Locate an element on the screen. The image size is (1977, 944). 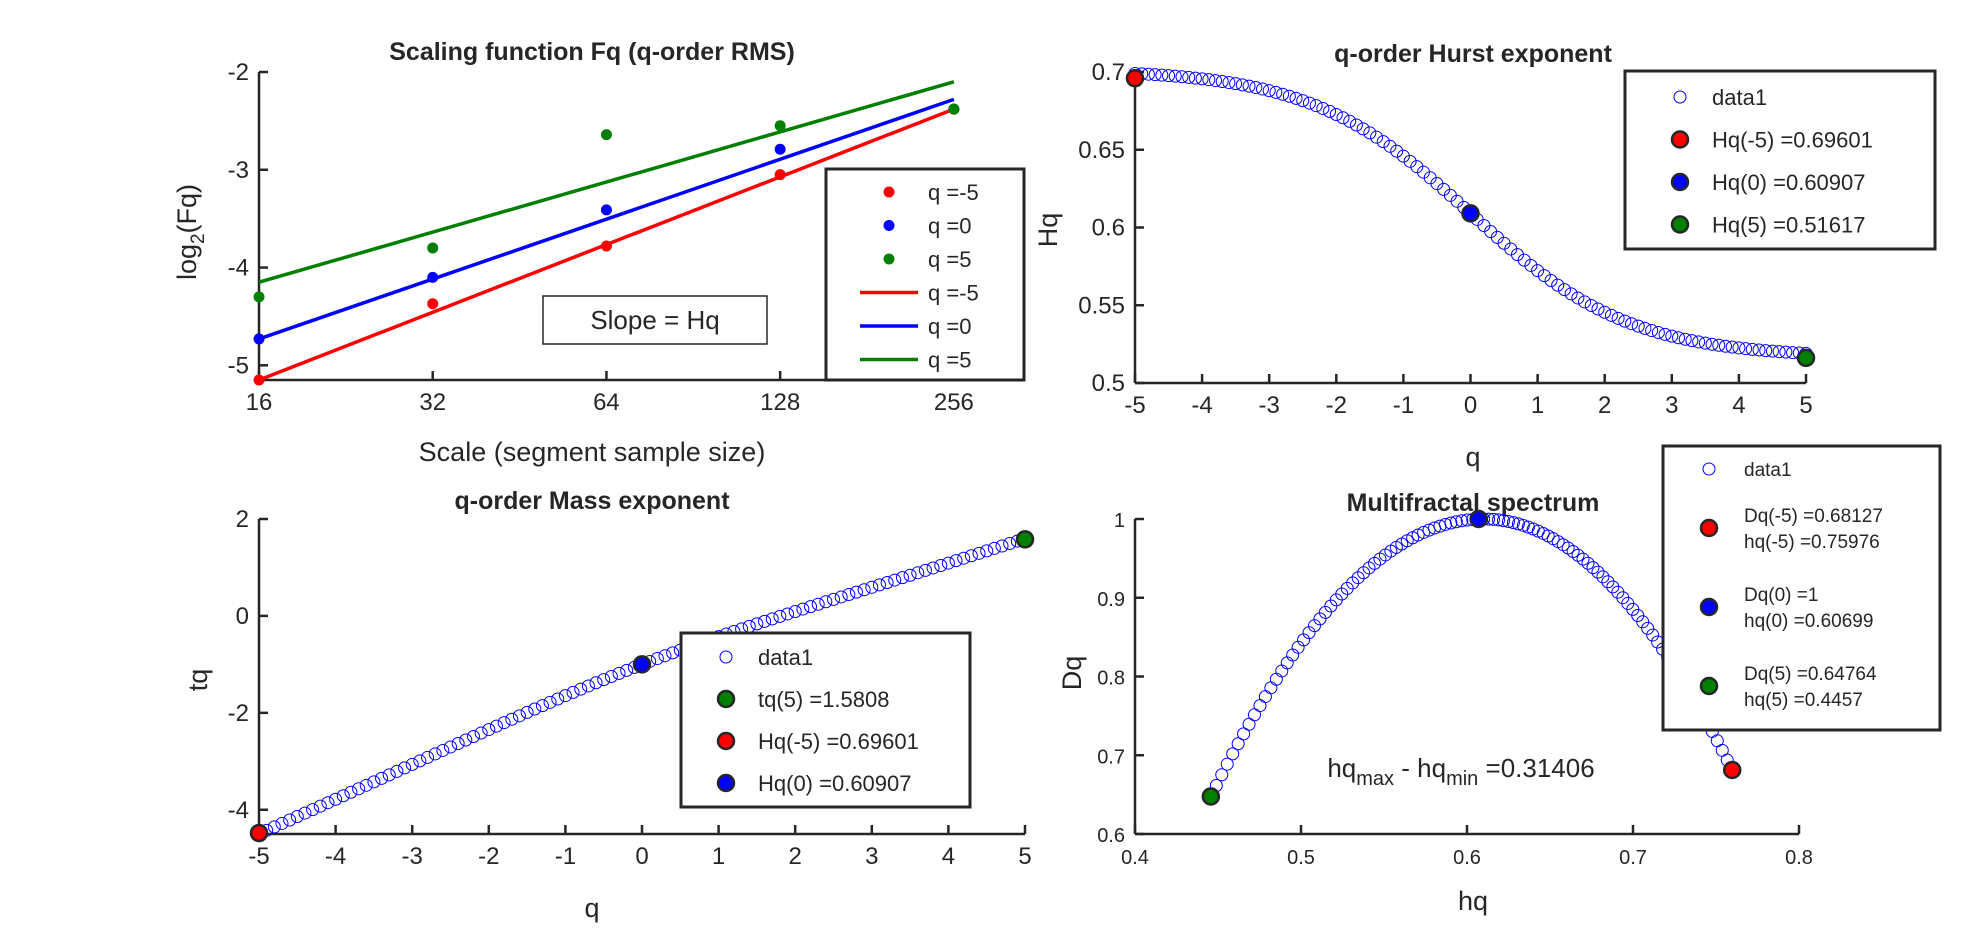
annotation-base1: hq is located at coordinates (1341, 768).